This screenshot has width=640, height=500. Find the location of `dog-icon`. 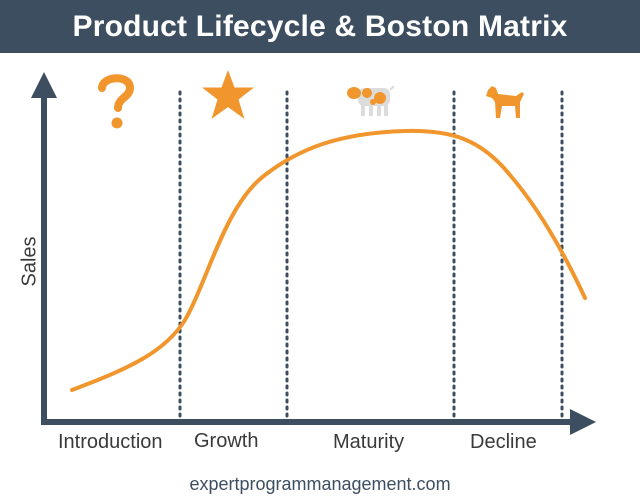

dog-icon is located at coordinates (505, 102).